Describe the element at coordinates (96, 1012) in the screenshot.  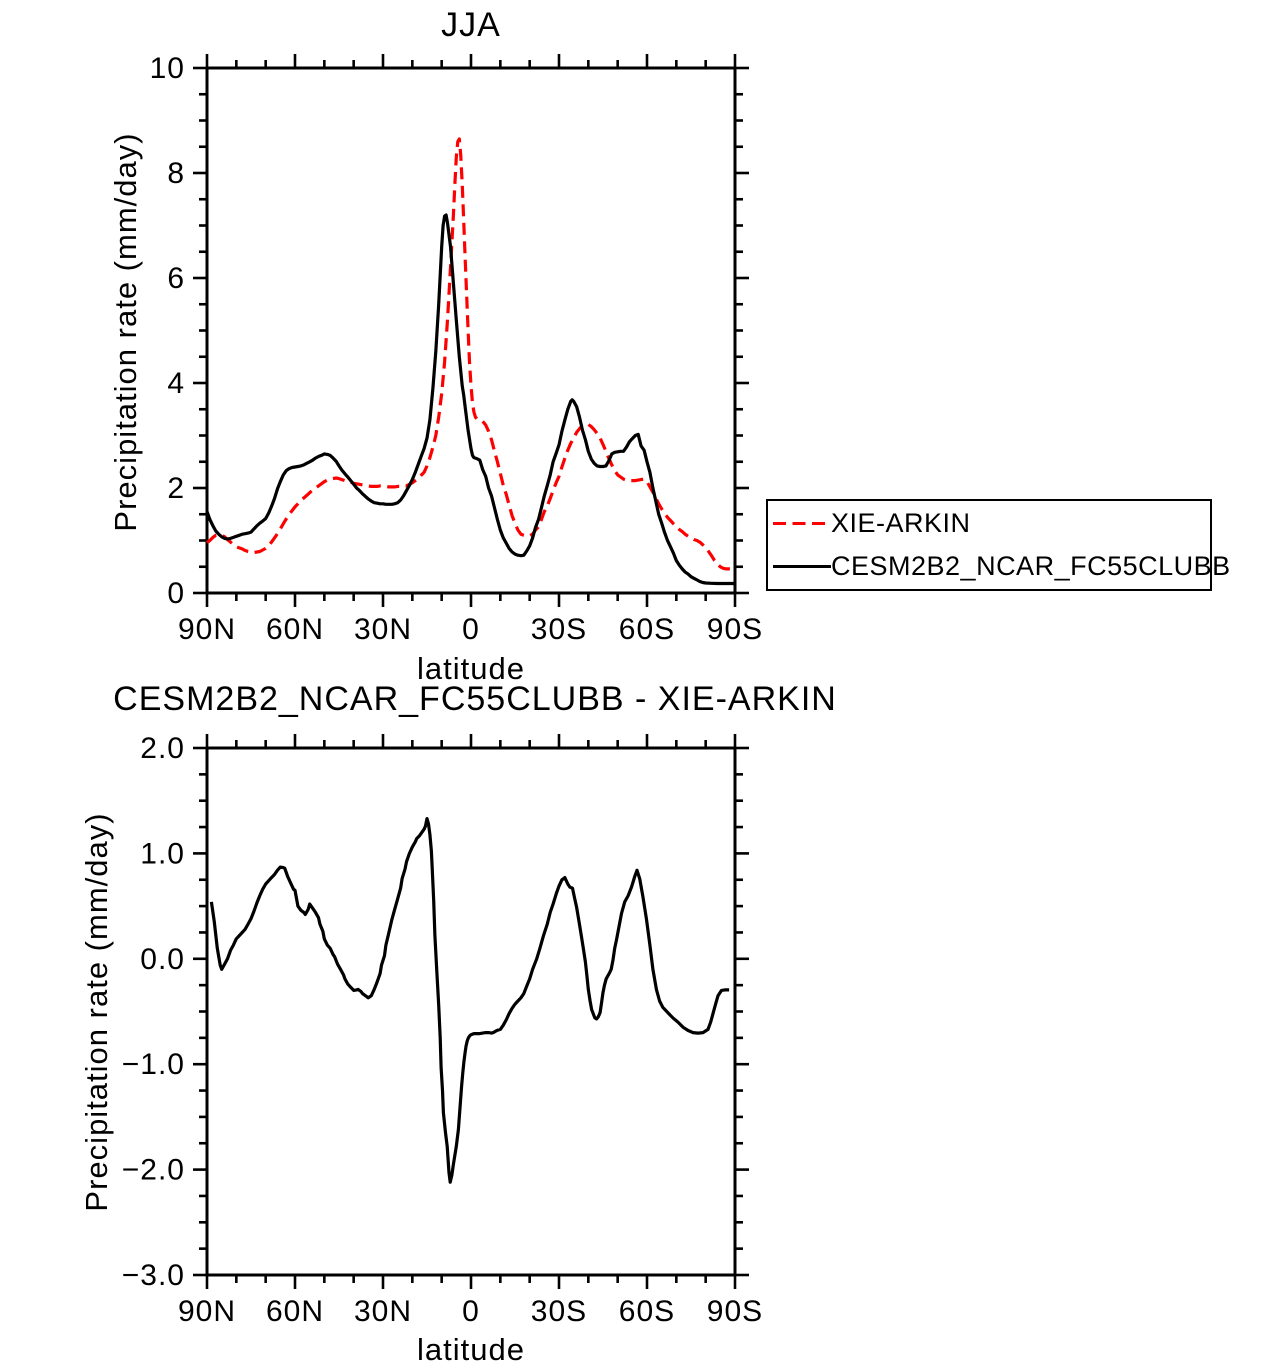
I see `bottom-chart-y-axis-title: Precipitation rate (mm/day)` at that location.